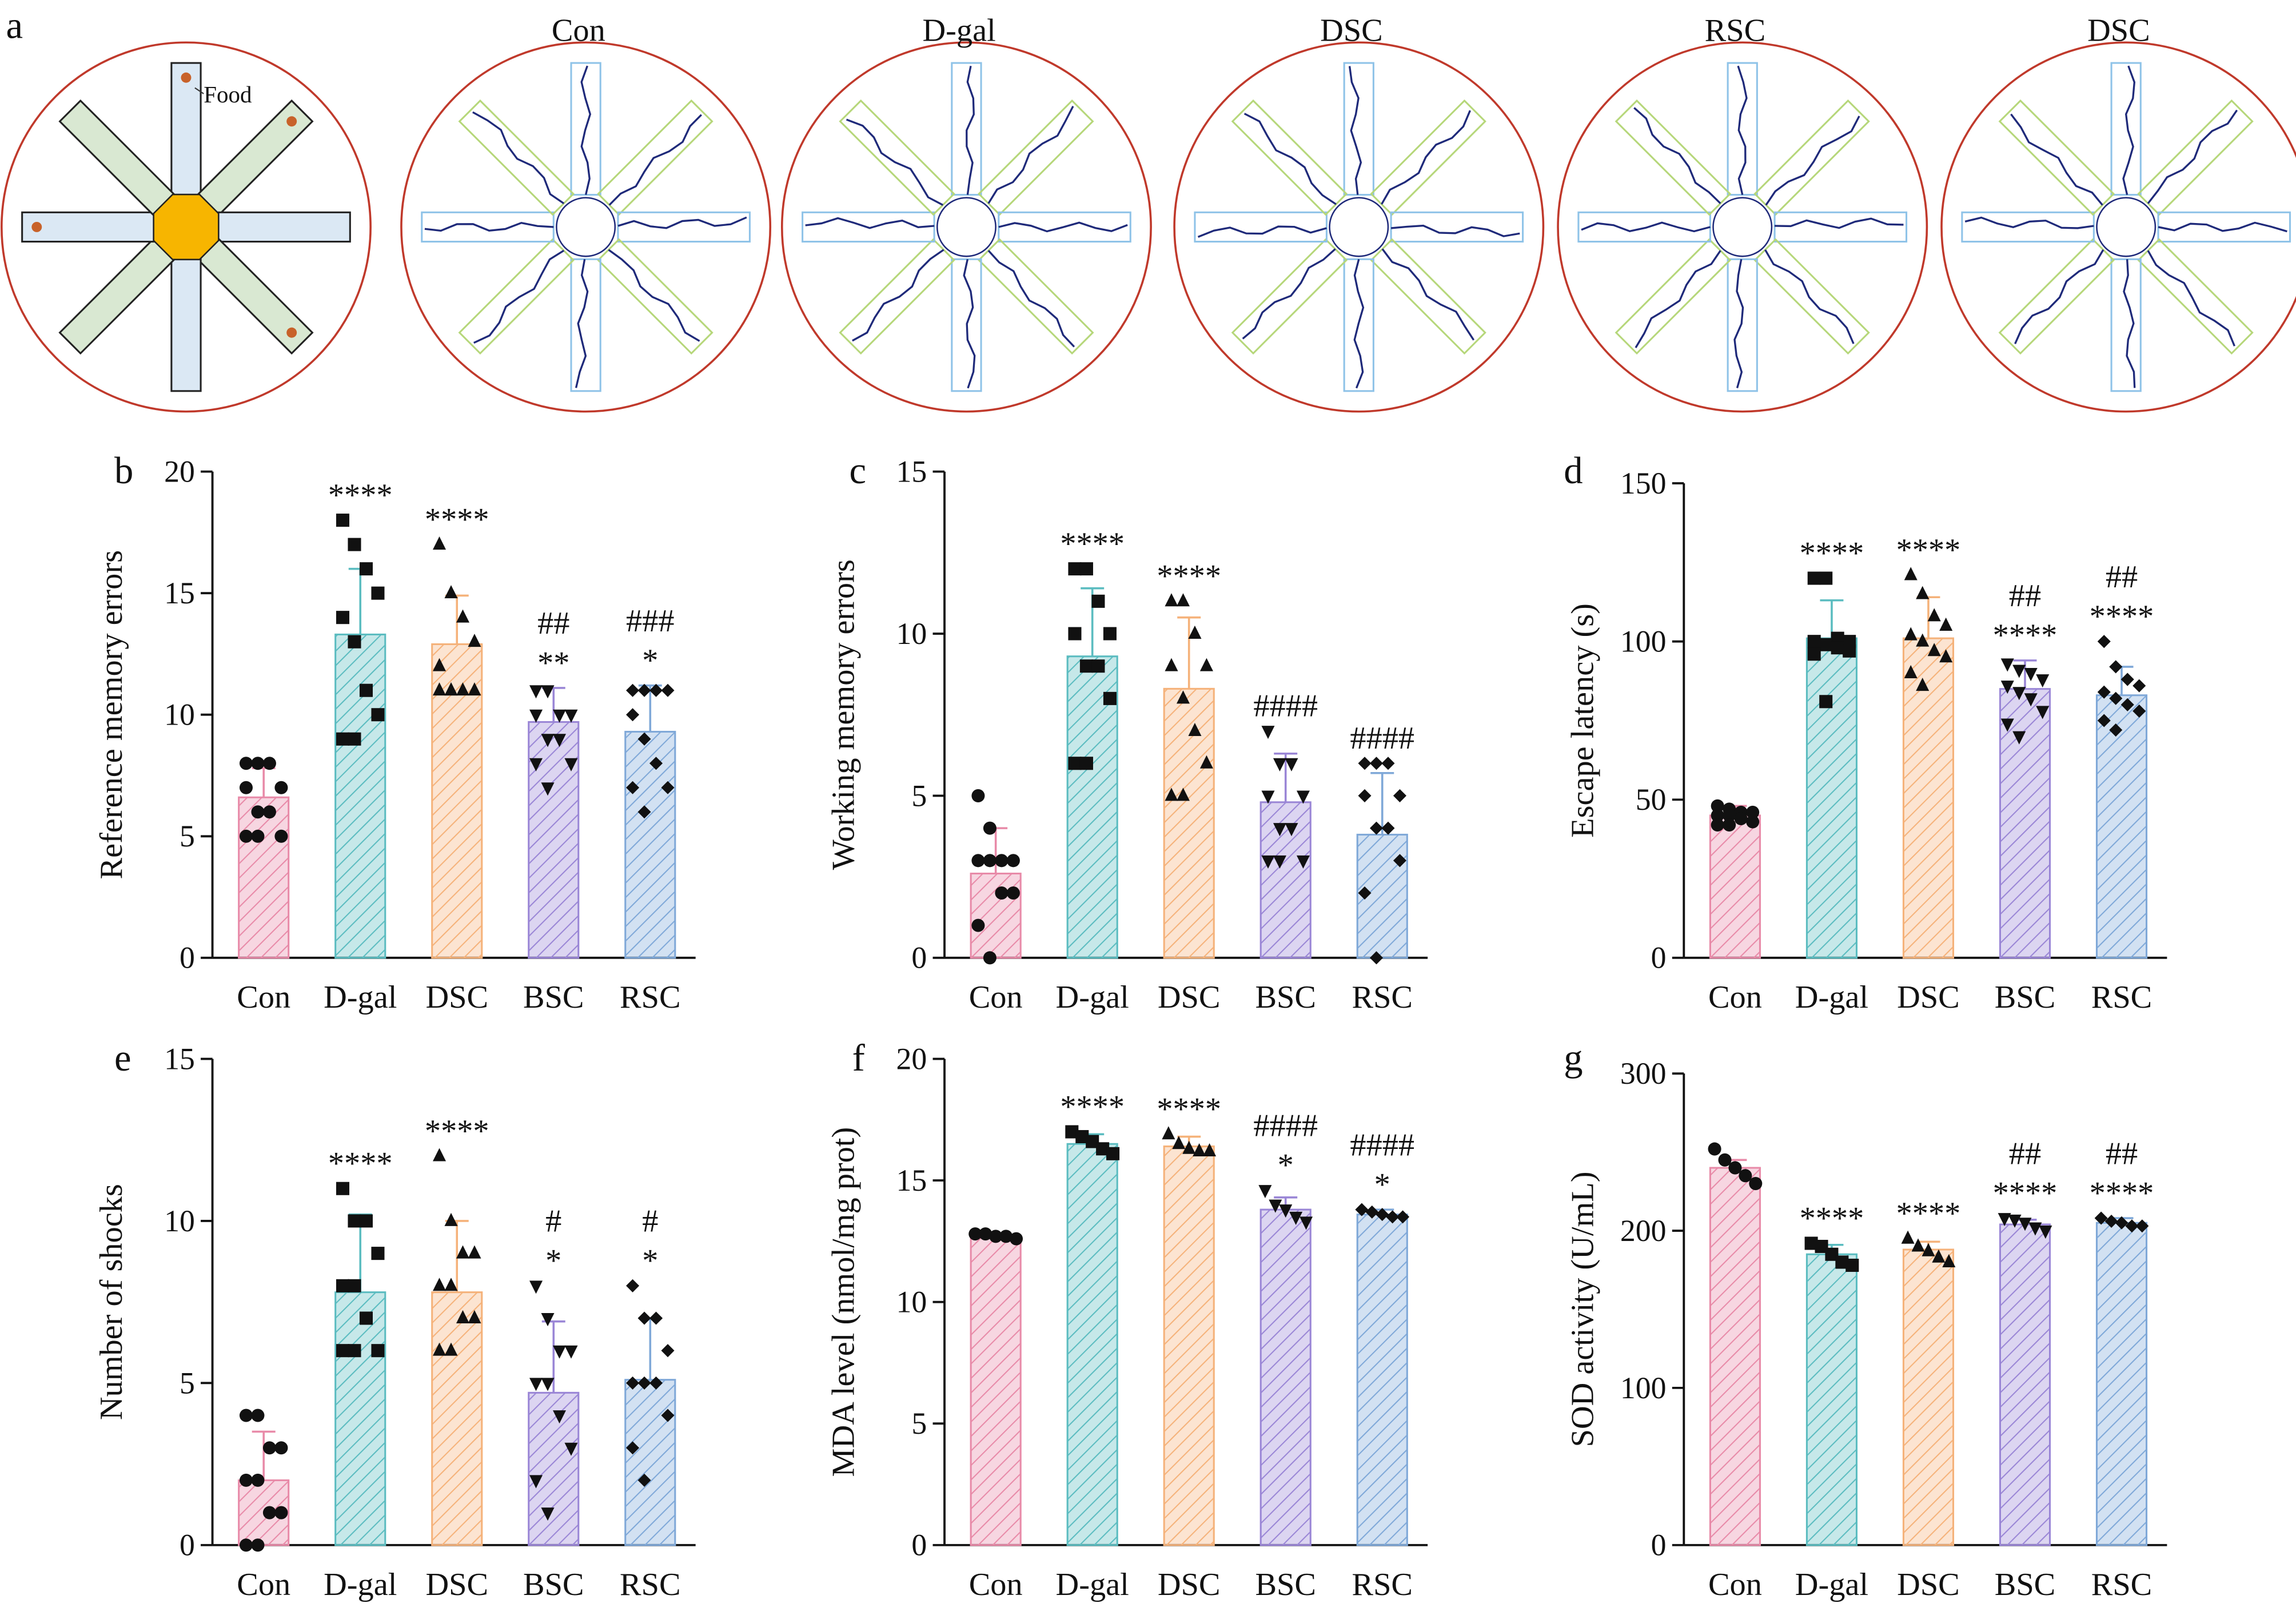 This screenshot has height=1611, width=2296. Describe the element at coordinates (1652, 799) in the screenshot. I see `y-tick-label: 50` at that location.